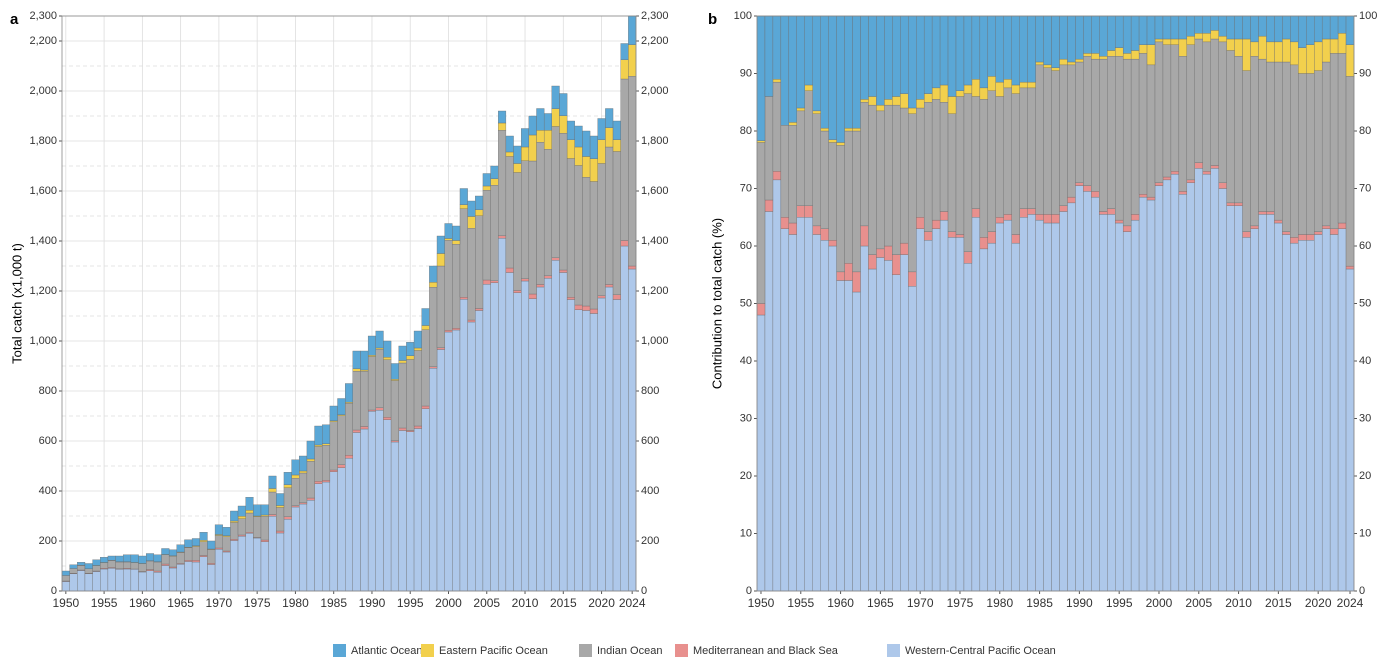  I want to click on y2-tick-label: 800, so click(650, 391).